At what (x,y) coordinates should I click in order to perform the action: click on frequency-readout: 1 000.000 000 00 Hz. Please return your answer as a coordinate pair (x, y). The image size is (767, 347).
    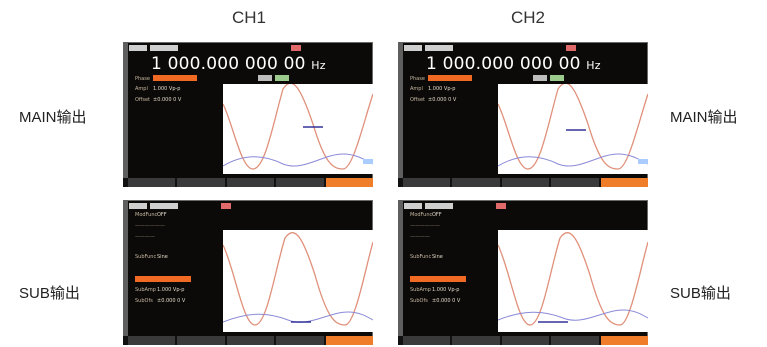
    Looking at the image, I should click on (513, 64).